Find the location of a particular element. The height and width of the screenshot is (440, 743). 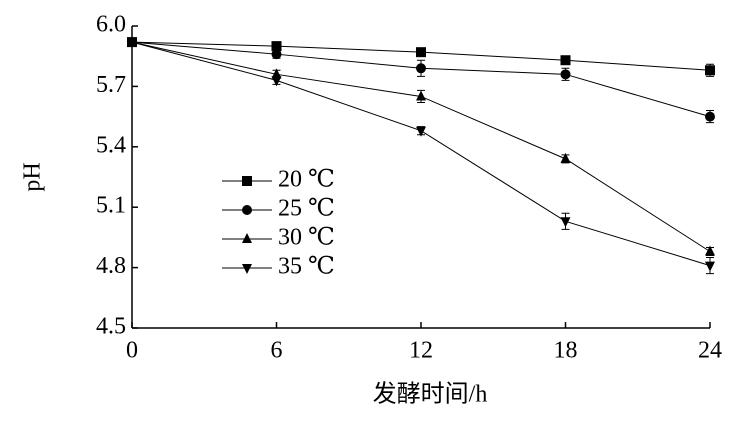

legend-label: 30 ℃ is located at coordinates (306, 238).